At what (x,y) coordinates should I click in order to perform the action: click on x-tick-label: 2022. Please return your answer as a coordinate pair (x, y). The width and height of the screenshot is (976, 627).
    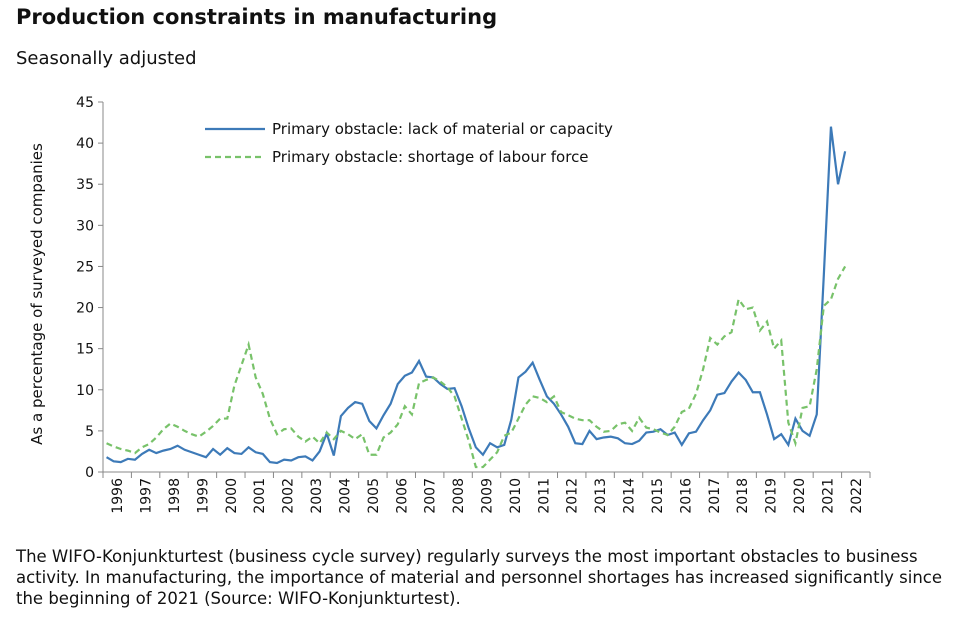
    Looking at the image, I should click on (857, 496).